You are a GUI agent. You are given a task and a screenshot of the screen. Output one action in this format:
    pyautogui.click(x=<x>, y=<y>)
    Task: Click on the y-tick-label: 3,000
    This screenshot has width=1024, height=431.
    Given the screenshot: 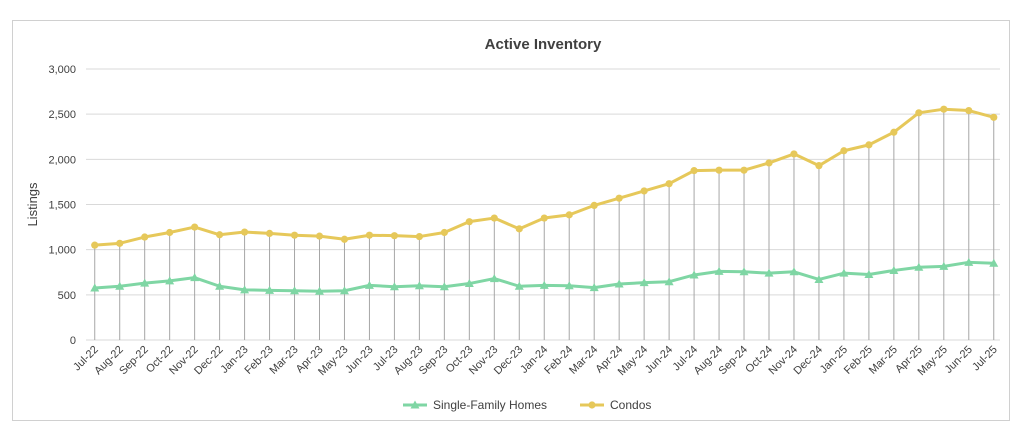 What is the action you would take?
    pyautogui.click(x=62, y=70)
    